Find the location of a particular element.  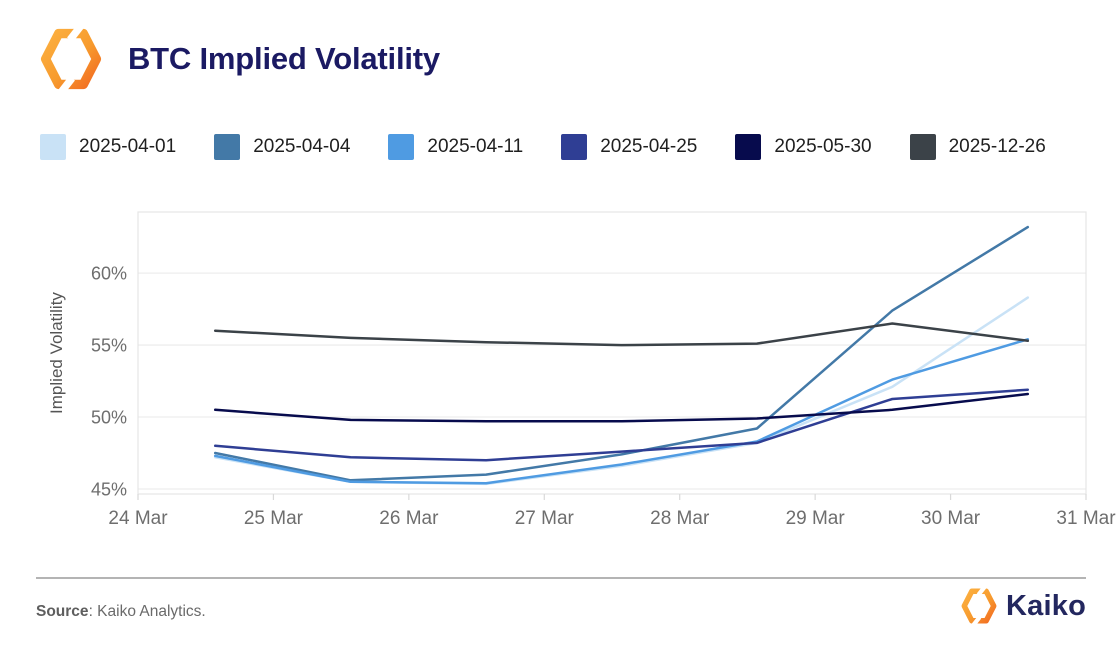

legend-label: 2025-04-25 is located at coordinates (649, 146).